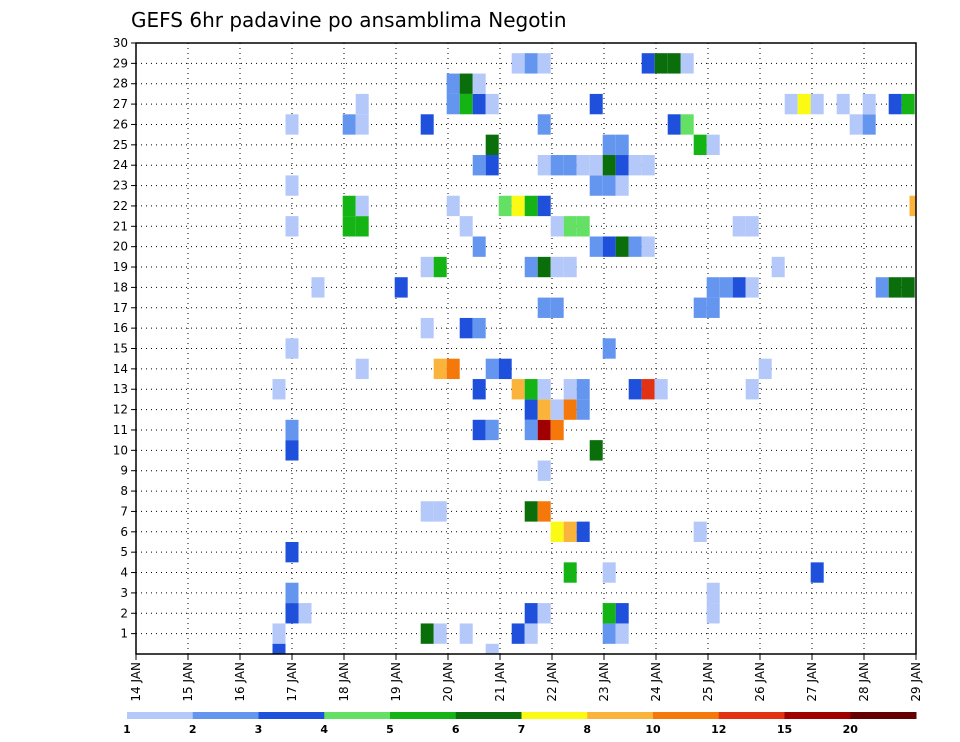  Describe the element at coordinates (396, 682) in the screenshot. I see `x-tick-label: 19 JAN` at that location.